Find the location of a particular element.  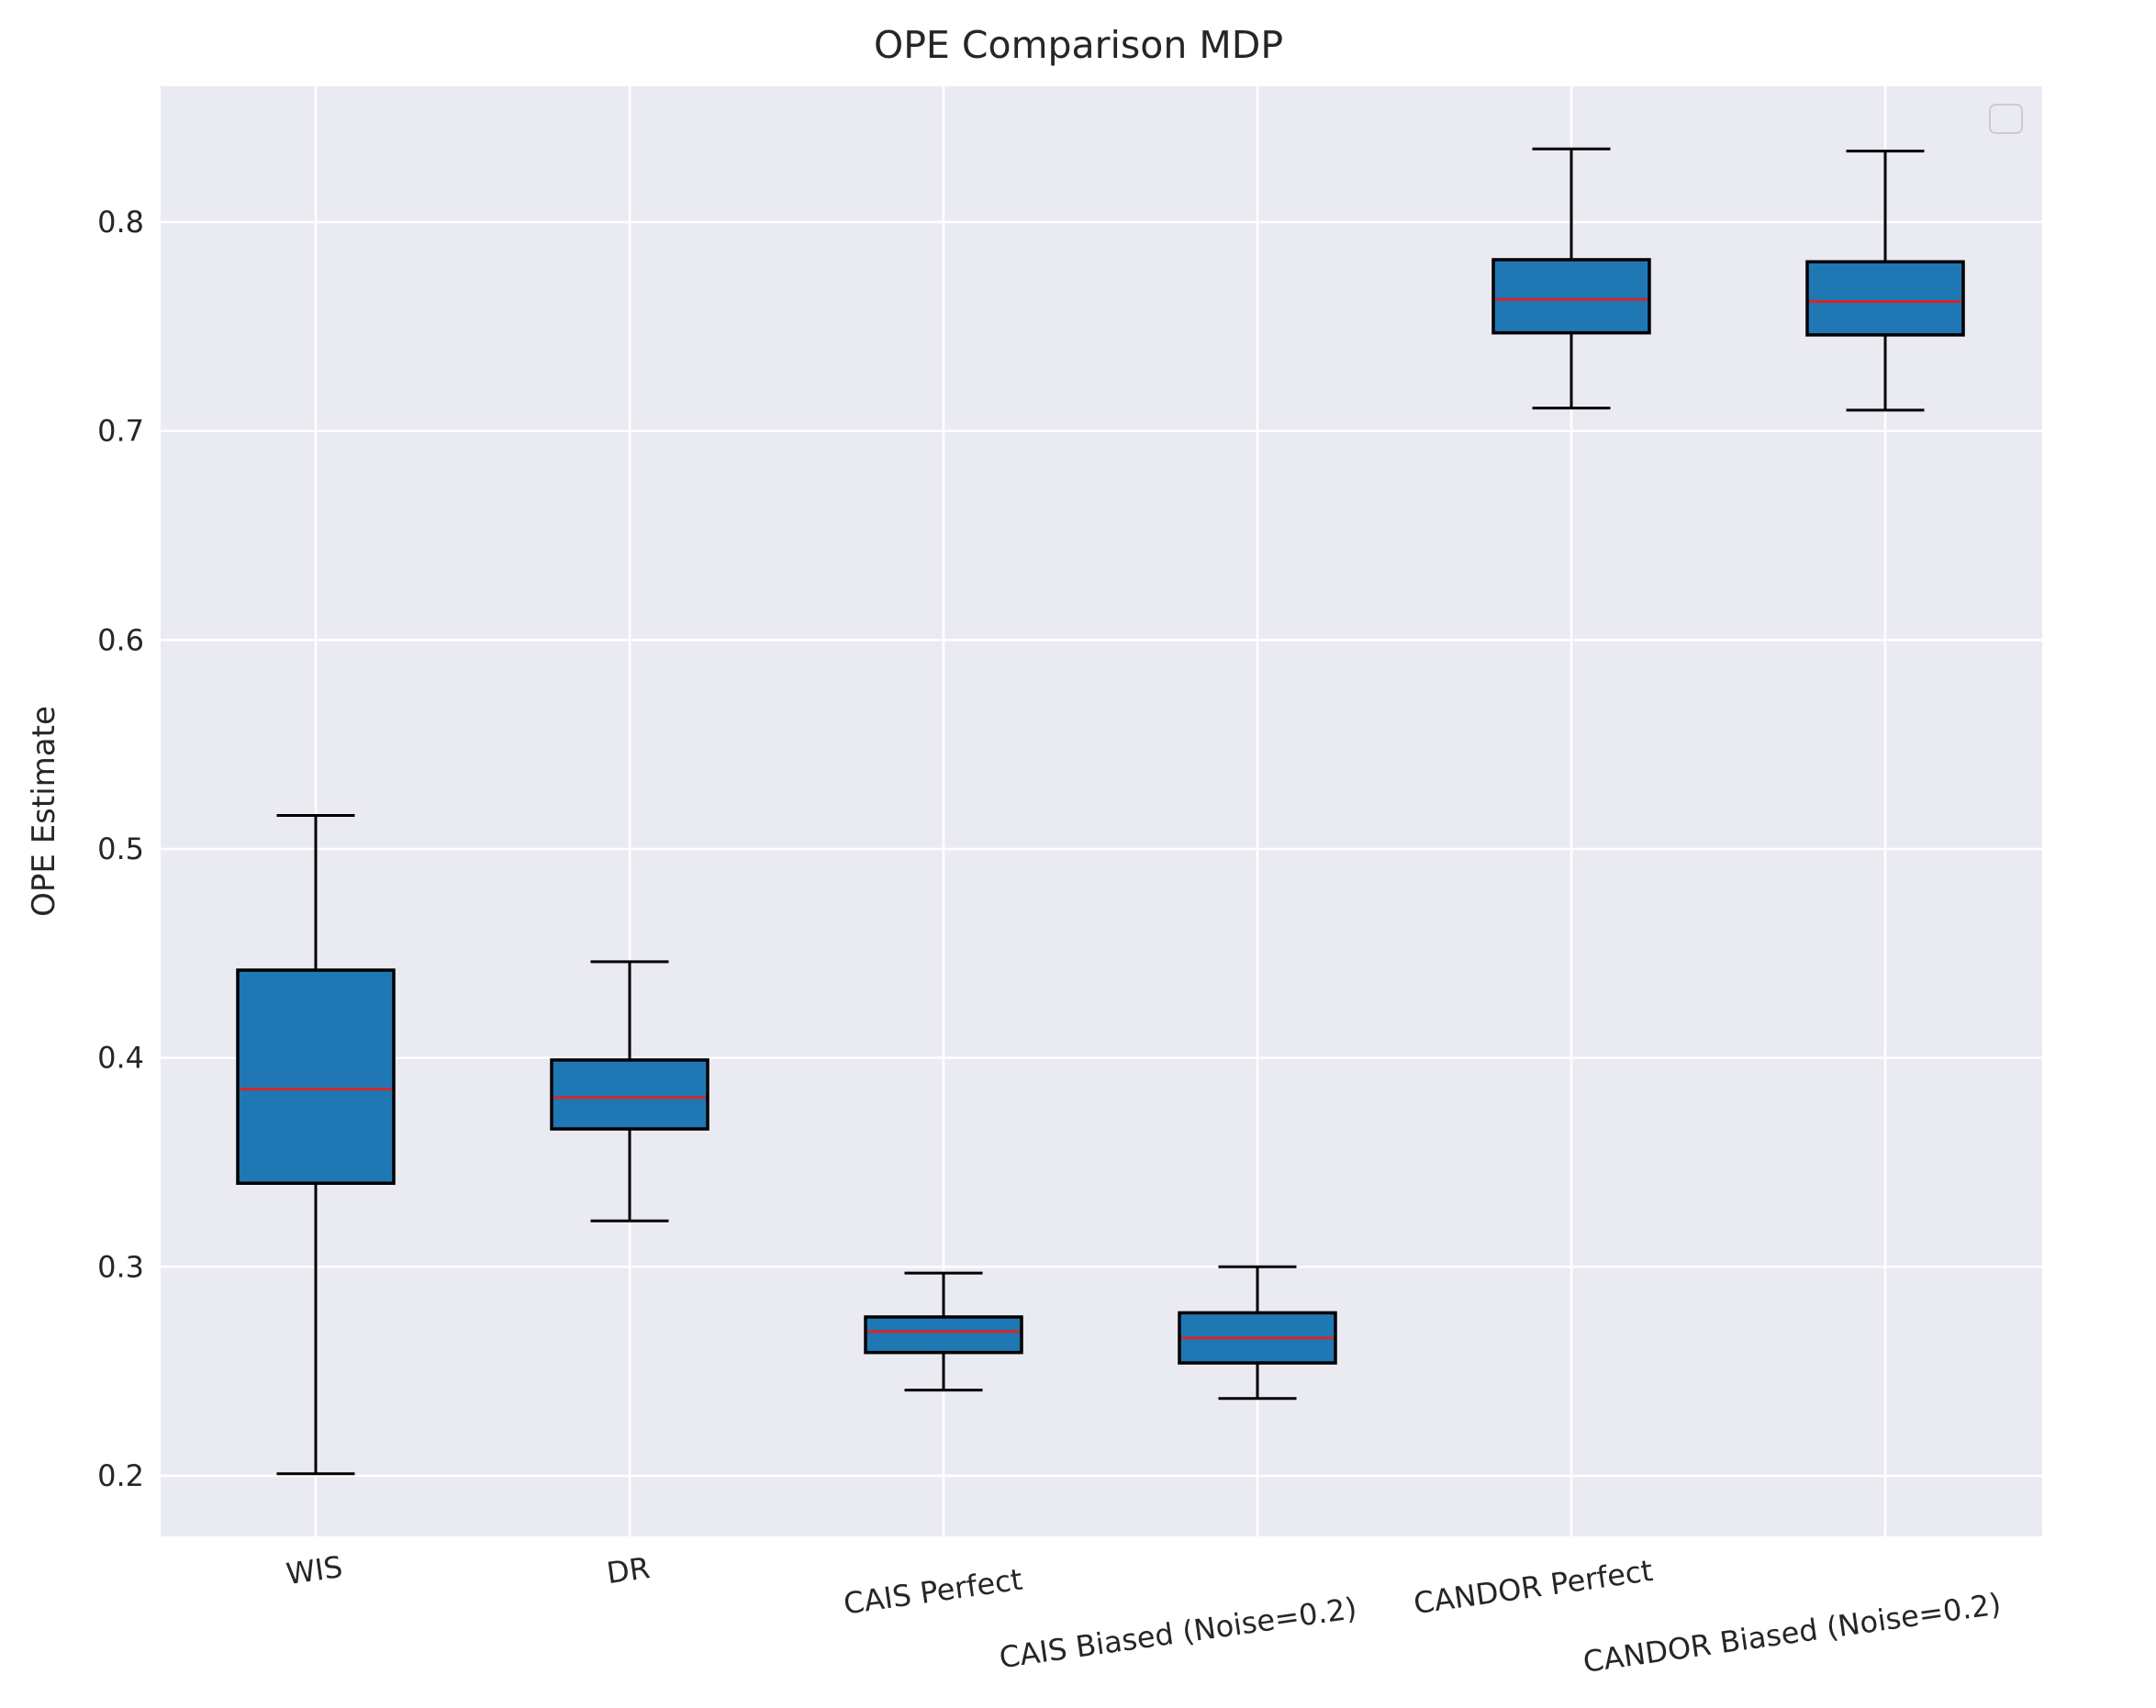

y-axis-ticks: 0.2 0.3 0.4 0.5 0.6 0.7 0.8 is located at coordinates (120, 849).